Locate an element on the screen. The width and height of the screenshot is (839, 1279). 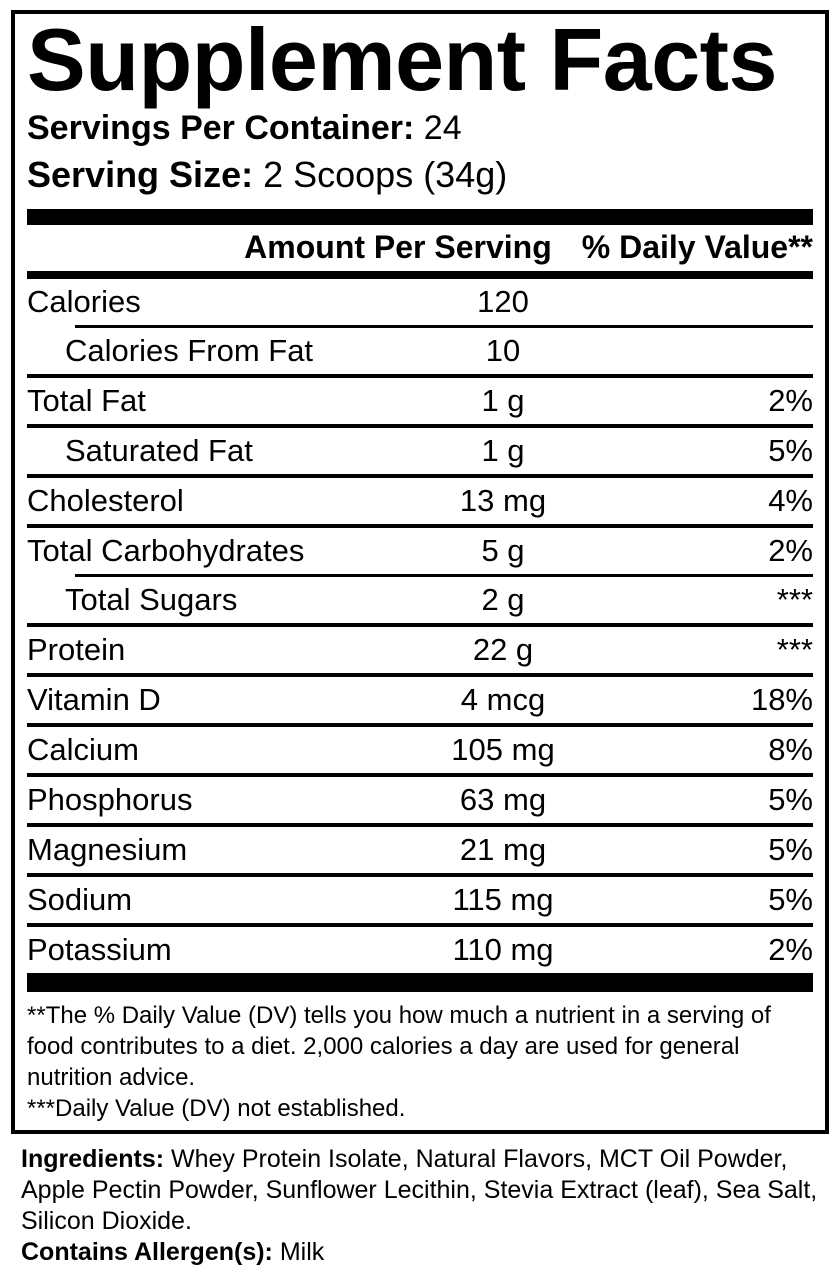
nutrient-amount: 13 mg is located at coordinates (503, 500).